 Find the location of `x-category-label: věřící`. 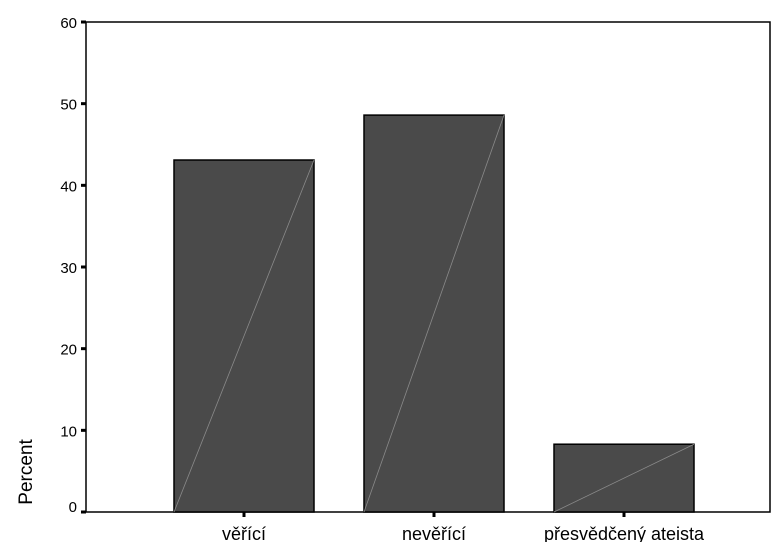

x-category-label: věřící is located at coordinates (244, 533).